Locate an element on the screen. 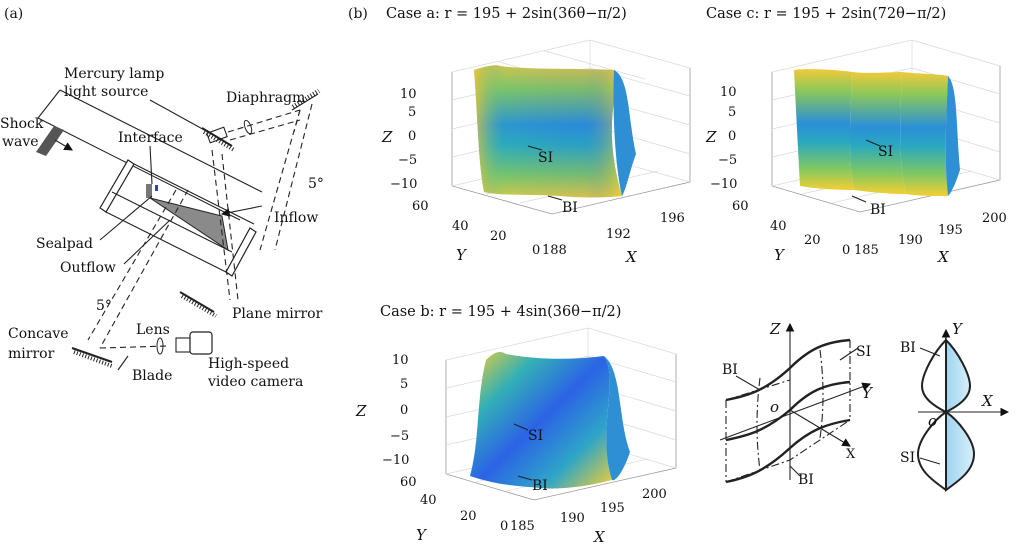  profile-si-label: SI is located at coordinates (907, 458).